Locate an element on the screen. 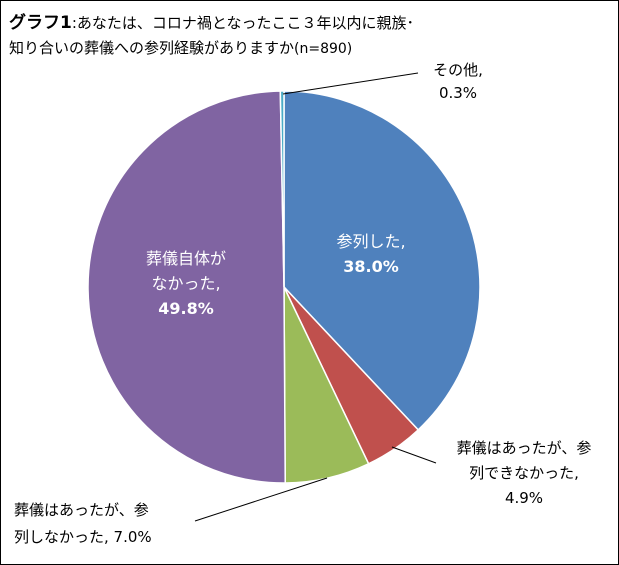 This screenshot has height=565, width=619. slice-label-could-not-attend: 葬儀はあったが、参列できなかった, 4.9% is located at coordinates (524, 473).